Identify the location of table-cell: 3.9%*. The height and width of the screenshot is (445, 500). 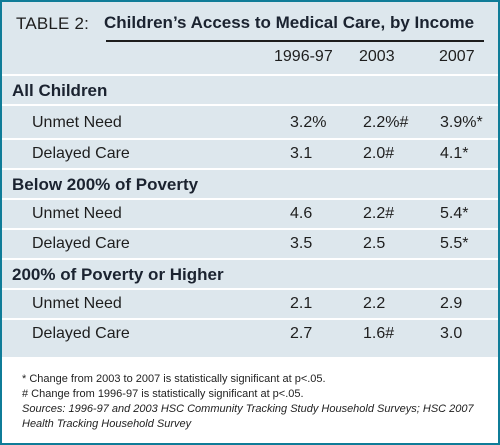
(461, 122).